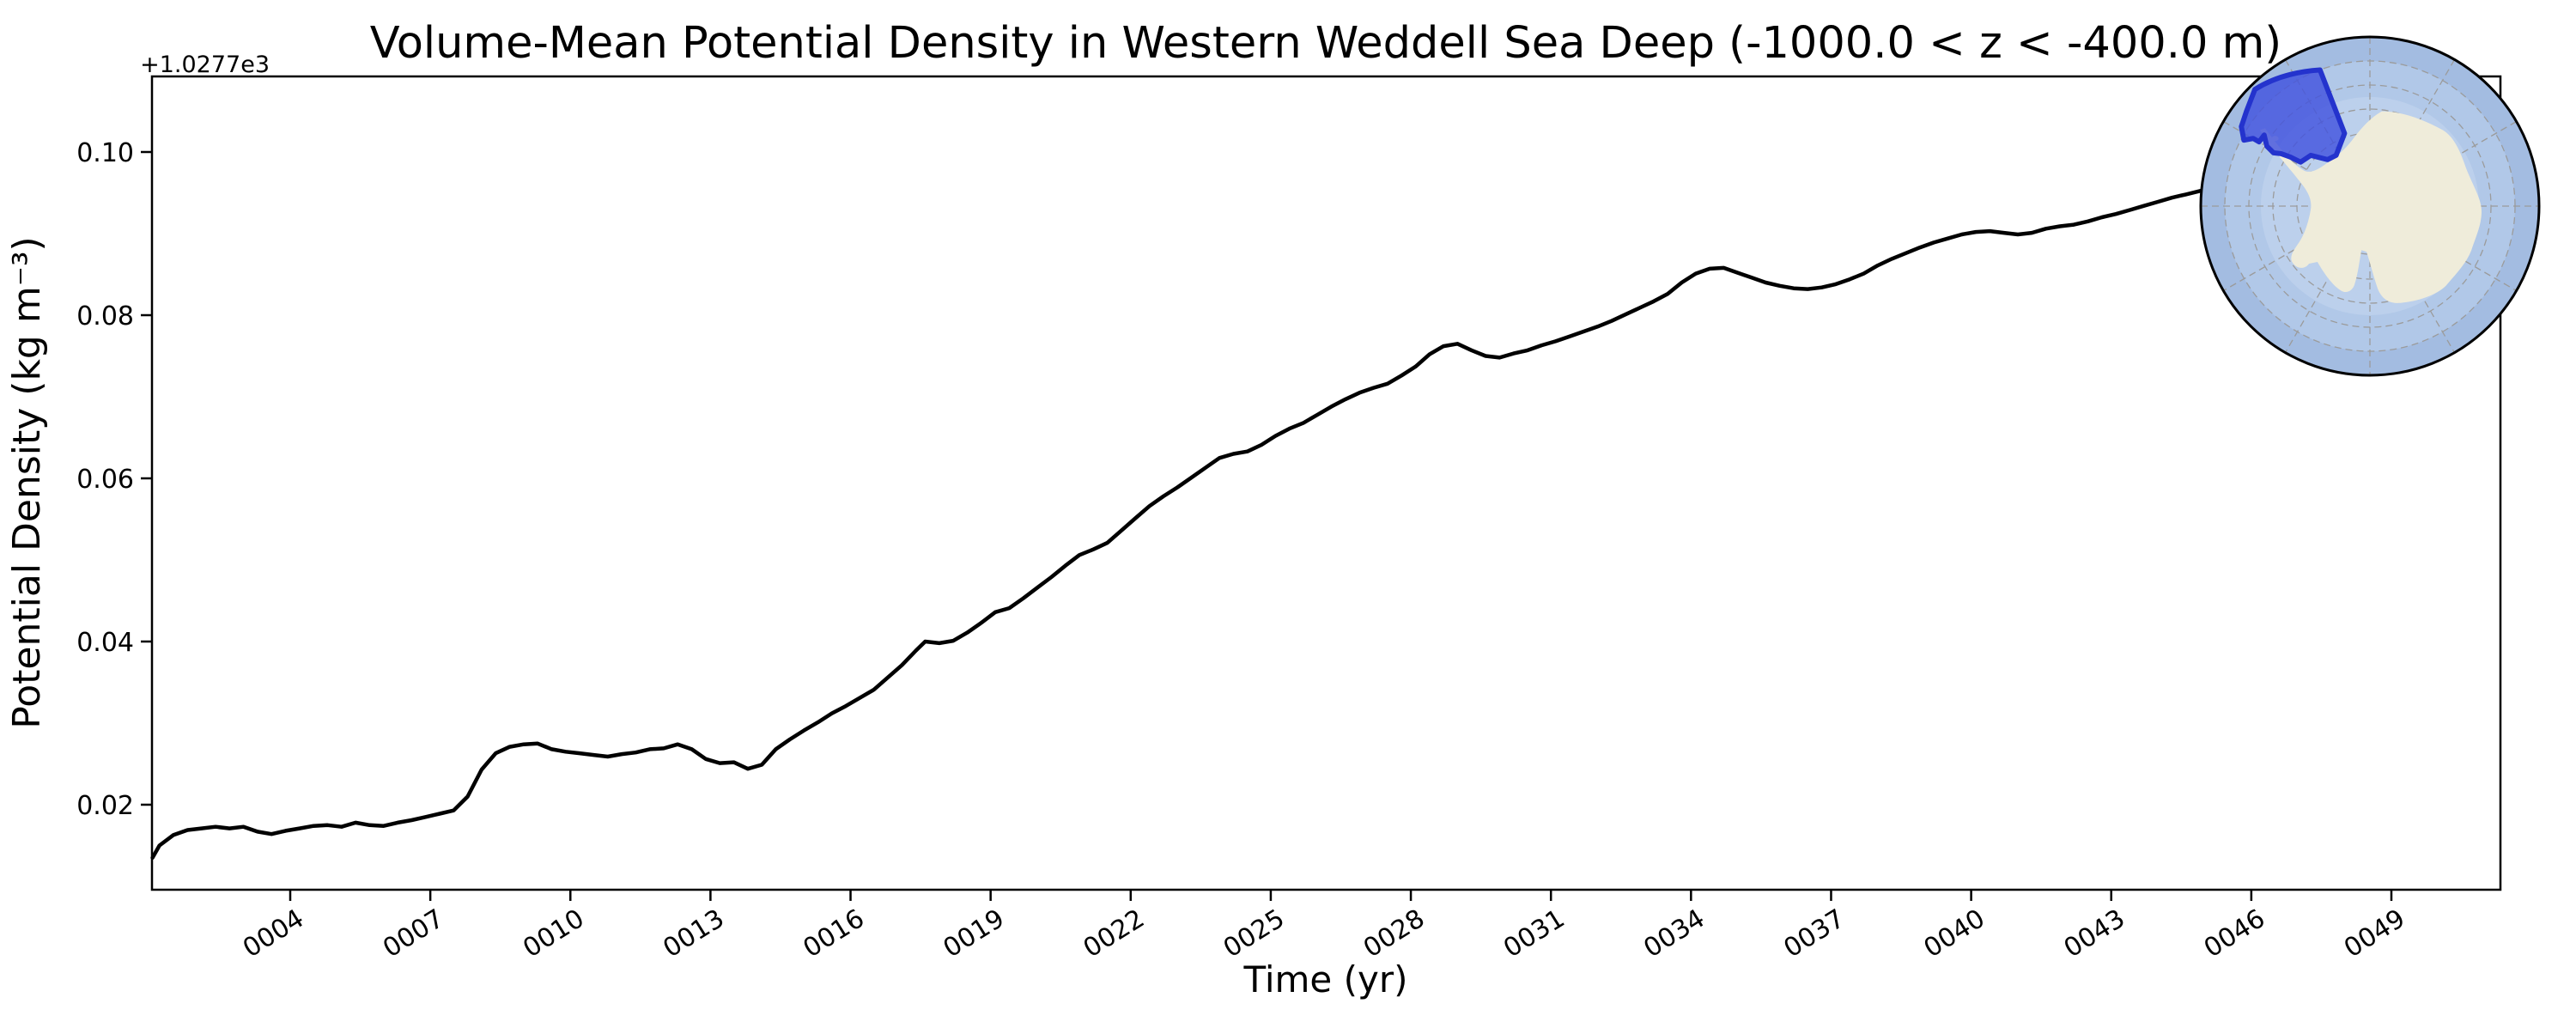 This screenshot has width=2576, height=1034. What do you see at coordinates (2234, 934) in the screenshot?
I see `x-tick-label: 0046` at bounding box center [2234, 934].